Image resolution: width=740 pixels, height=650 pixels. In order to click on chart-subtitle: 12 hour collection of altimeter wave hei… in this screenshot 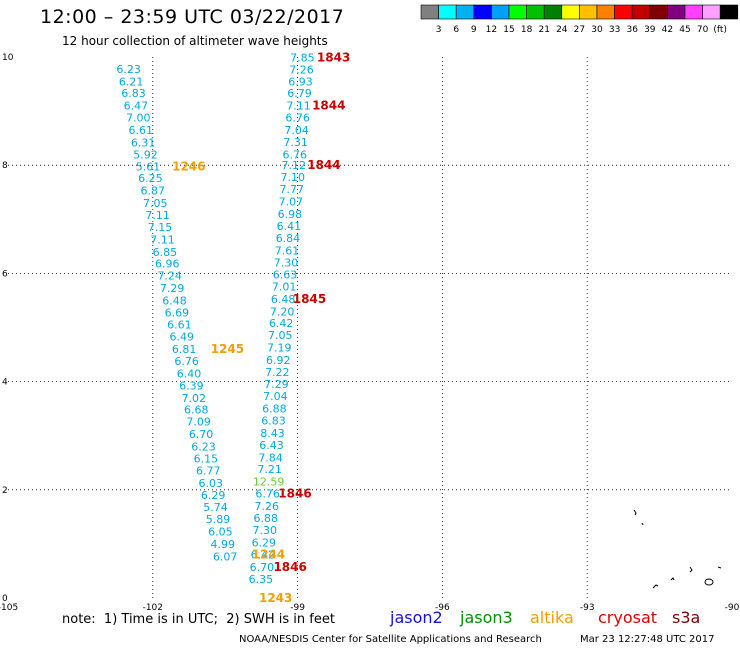, I will do `click(195, 41)`.